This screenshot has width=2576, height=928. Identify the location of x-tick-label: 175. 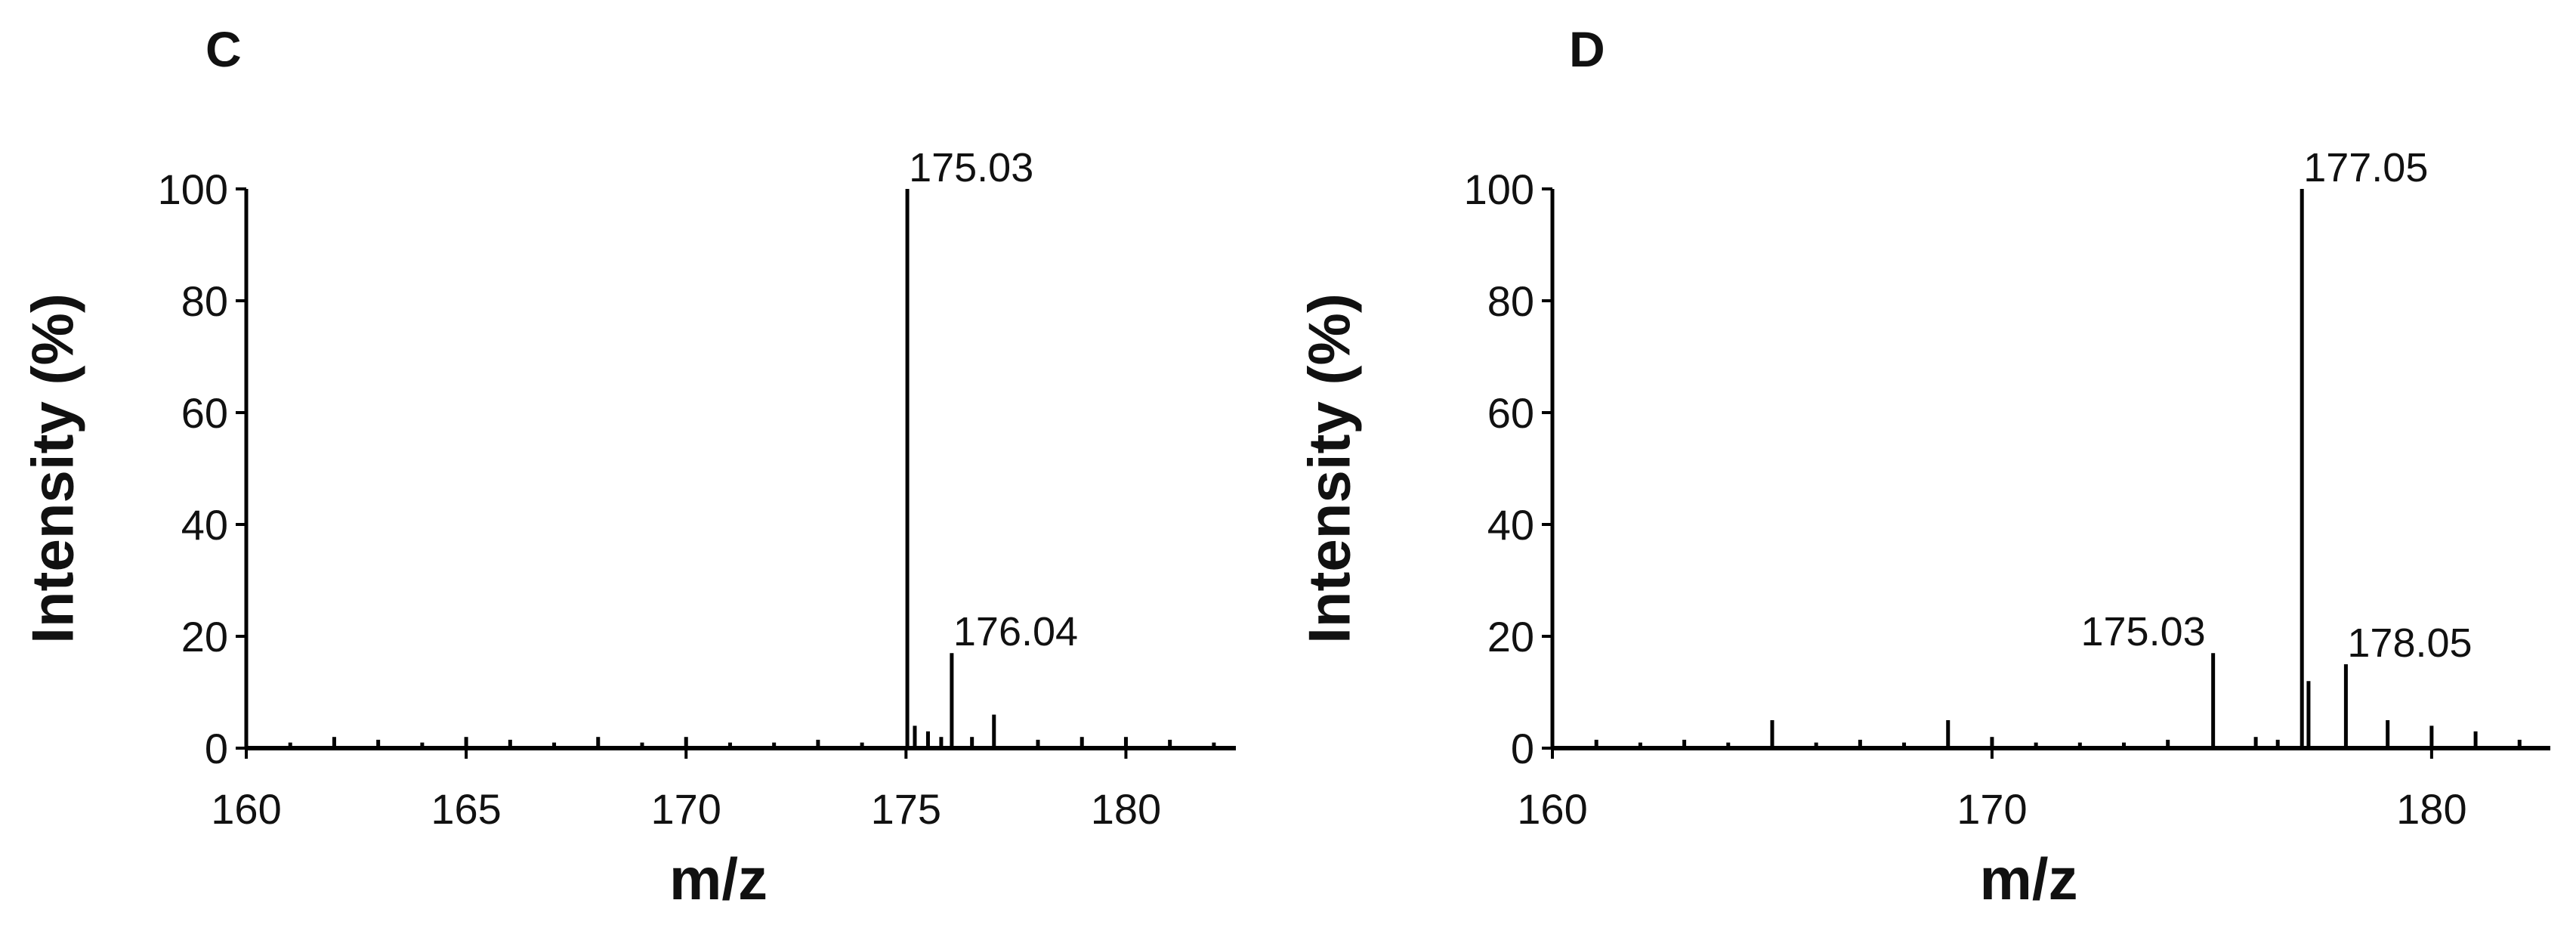
(906, 809).